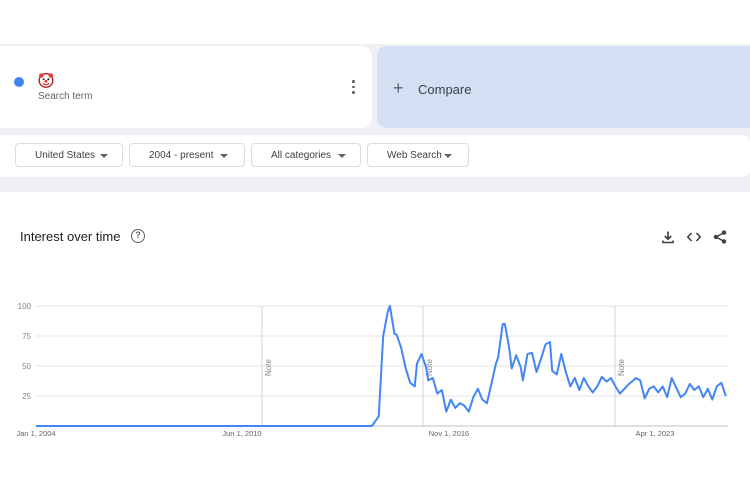 This screenshot has height=500, width=750. Describe the element at coordinates (138, 236) in the screenshot. I see `help-icon: ?` at that location.